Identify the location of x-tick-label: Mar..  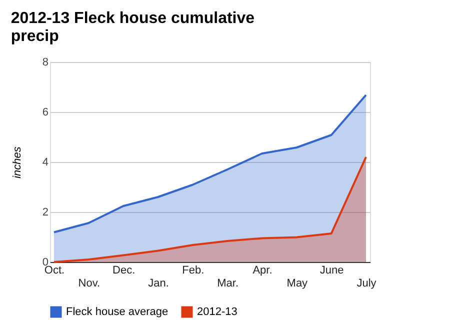
(228, 284).